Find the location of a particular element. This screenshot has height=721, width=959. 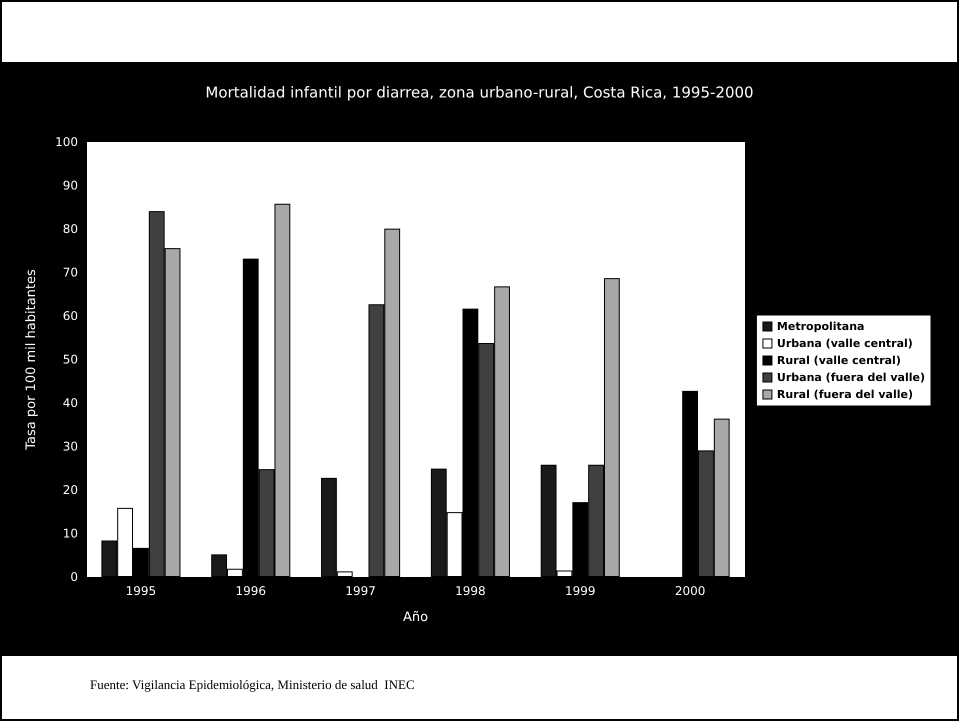

x-tick-label: 1997 is located at coordinates (360, 591).